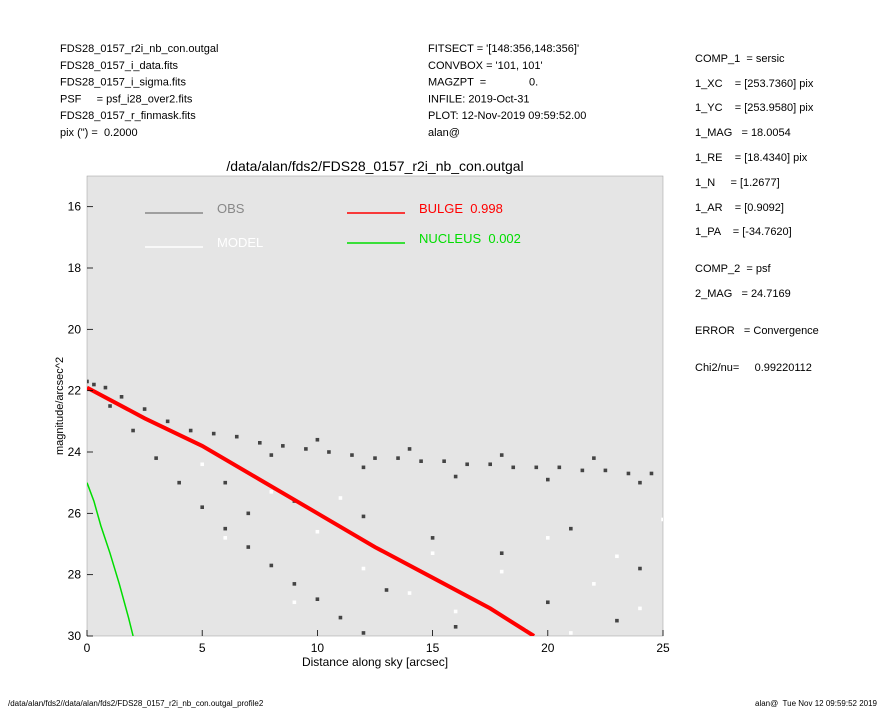  Describe the element at coordinates (733, 269) in the screenshot. I see `parameter-line: COMP_2 = psf` at that location.